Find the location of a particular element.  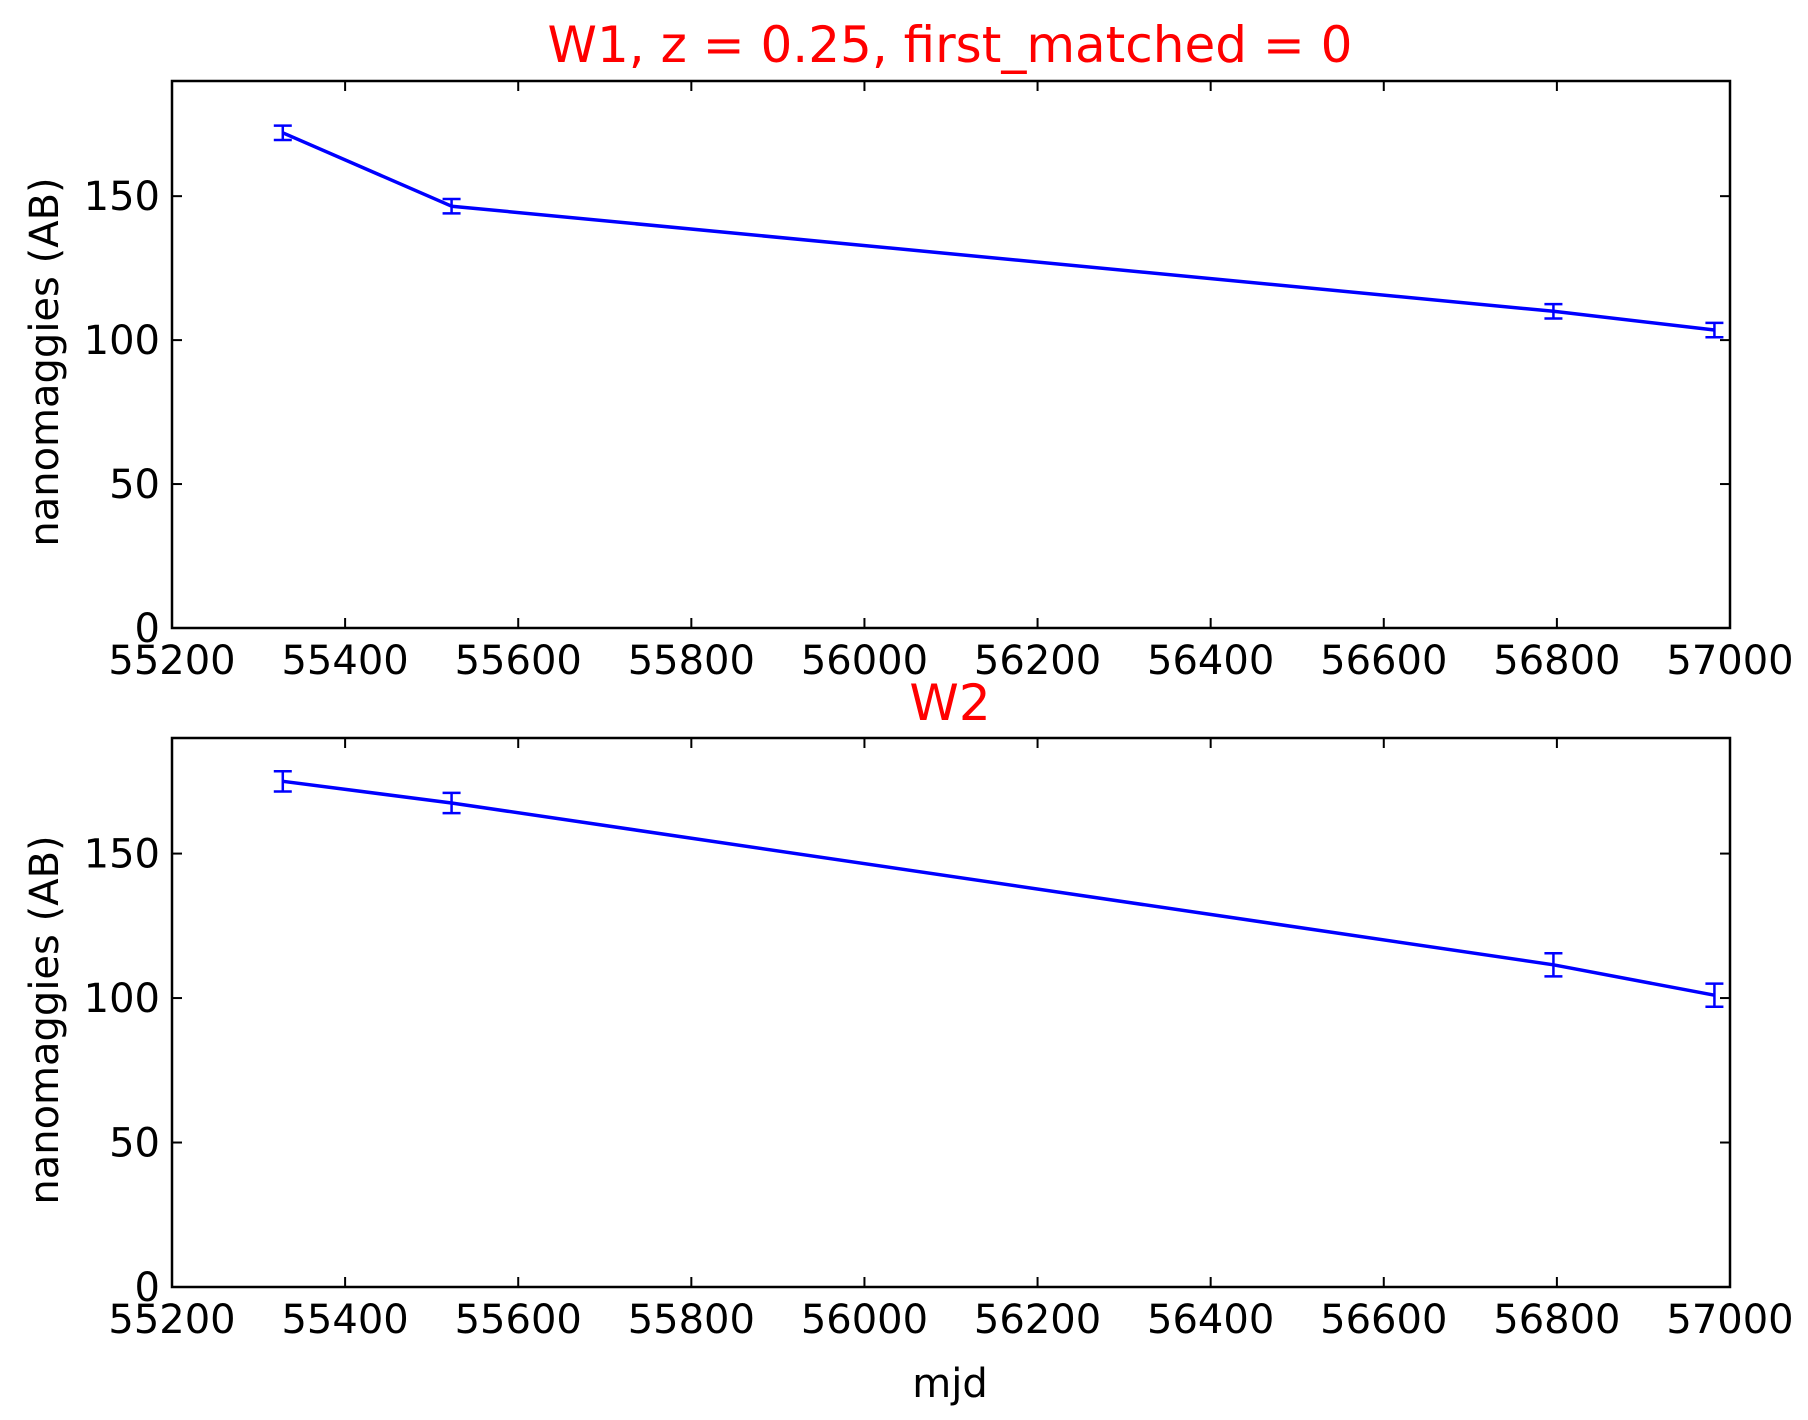

chart-title: W1, z = 0.25, first_matched = 0 is located at coordinates (950, 45).